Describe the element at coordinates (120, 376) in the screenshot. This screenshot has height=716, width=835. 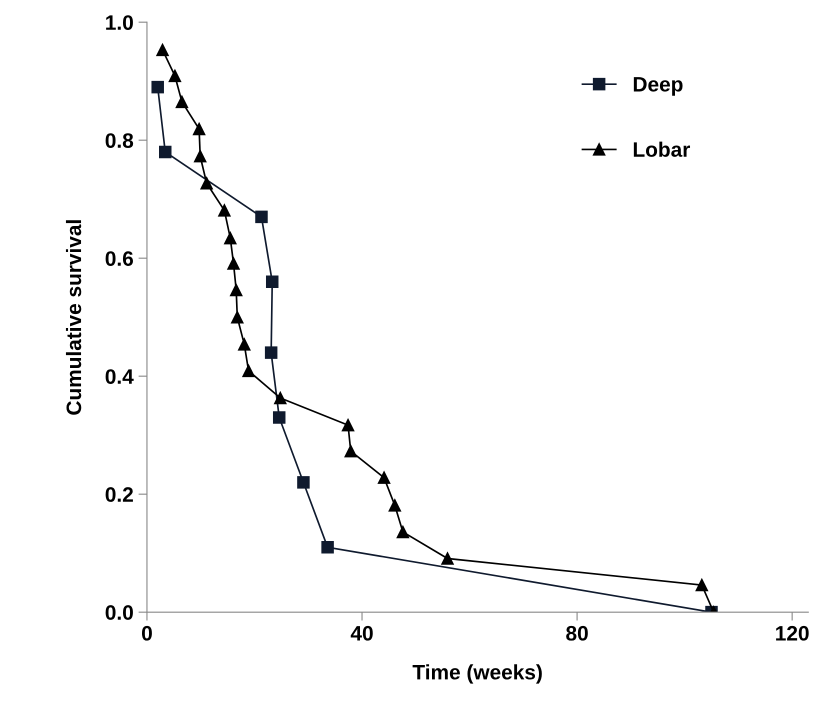
I see `y-tick-label: 0.4` at that location.